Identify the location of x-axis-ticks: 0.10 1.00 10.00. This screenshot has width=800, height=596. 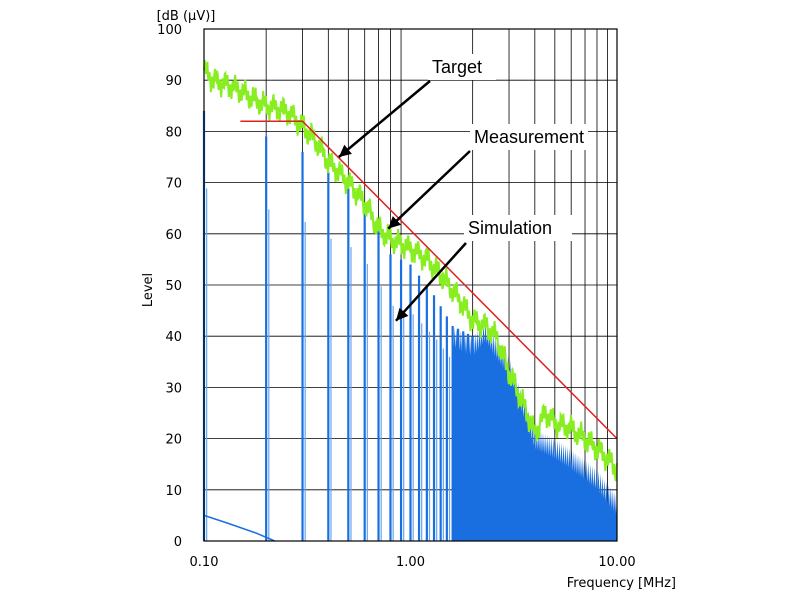
(413, 562).